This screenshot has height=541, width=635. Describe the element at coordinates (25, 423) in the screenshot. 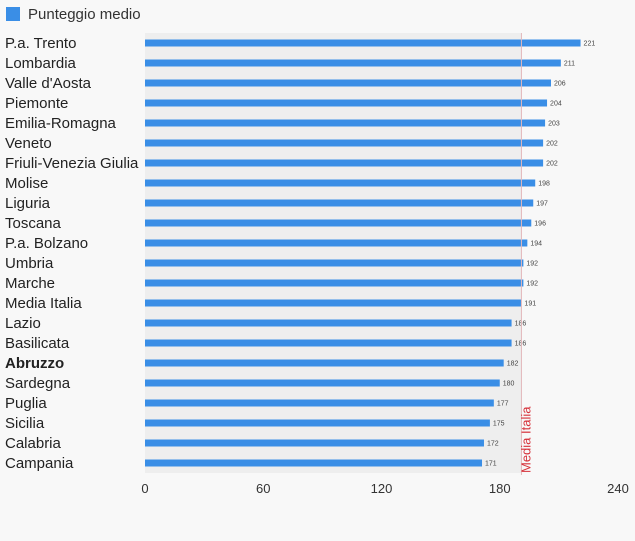

I see `category-label: Sicilia` at that location.